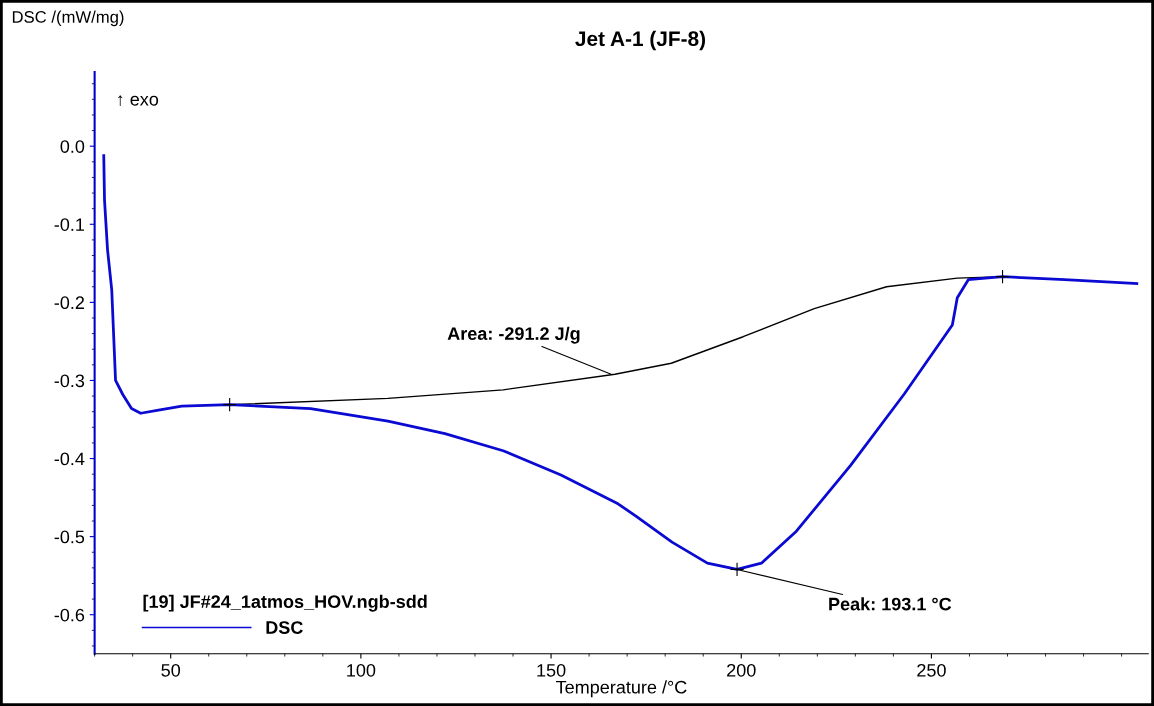  I want to click on y-tick-label: -0.1, so click(69, 224).